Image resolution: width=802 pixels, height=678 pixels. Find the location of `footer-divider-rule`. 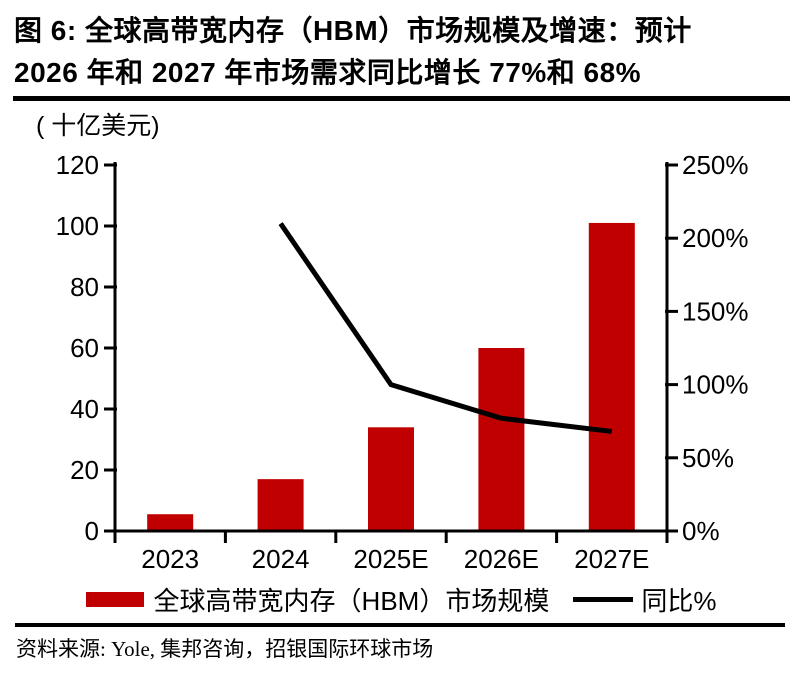

footer-divider-rule is located at coordinates (400, 625).